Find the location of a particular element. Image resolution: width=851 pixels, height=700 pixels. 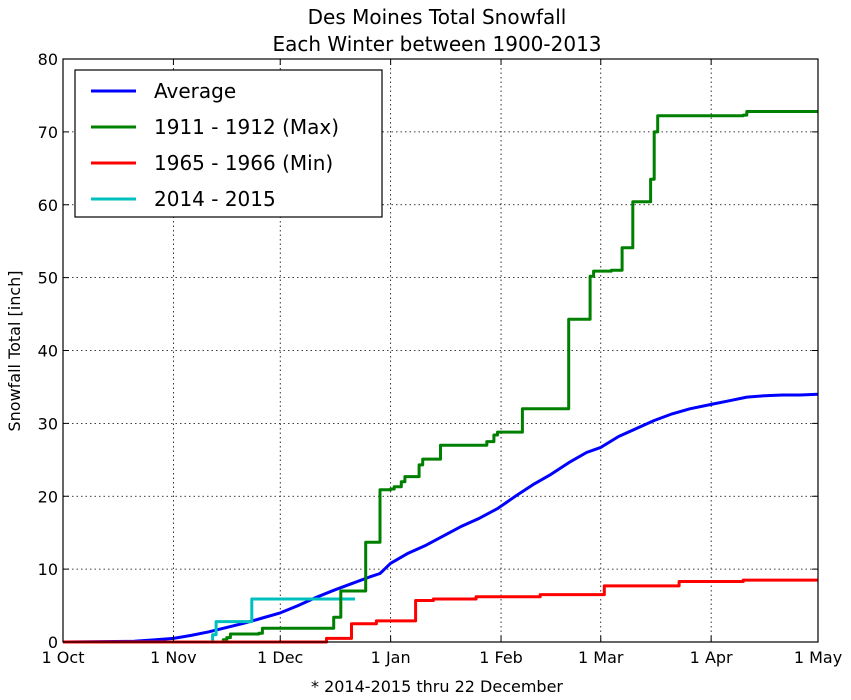

legend-label: Average is located at coordinates (195, 91).